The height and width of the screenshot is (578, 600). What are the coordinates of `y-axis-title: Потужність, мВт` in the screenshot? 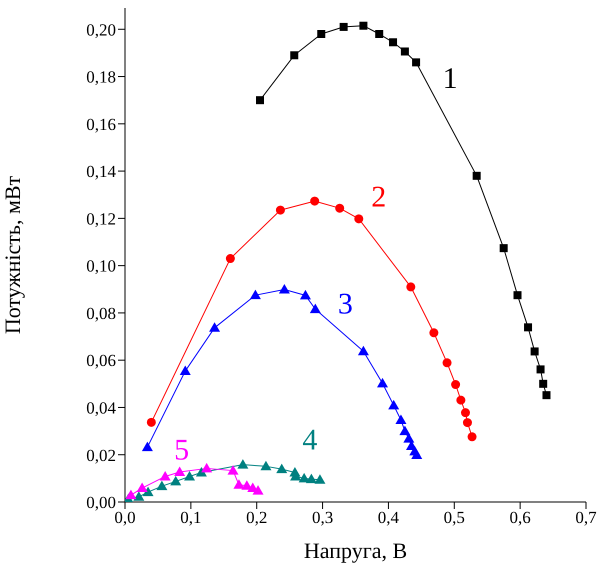 It's located at (12, 254).